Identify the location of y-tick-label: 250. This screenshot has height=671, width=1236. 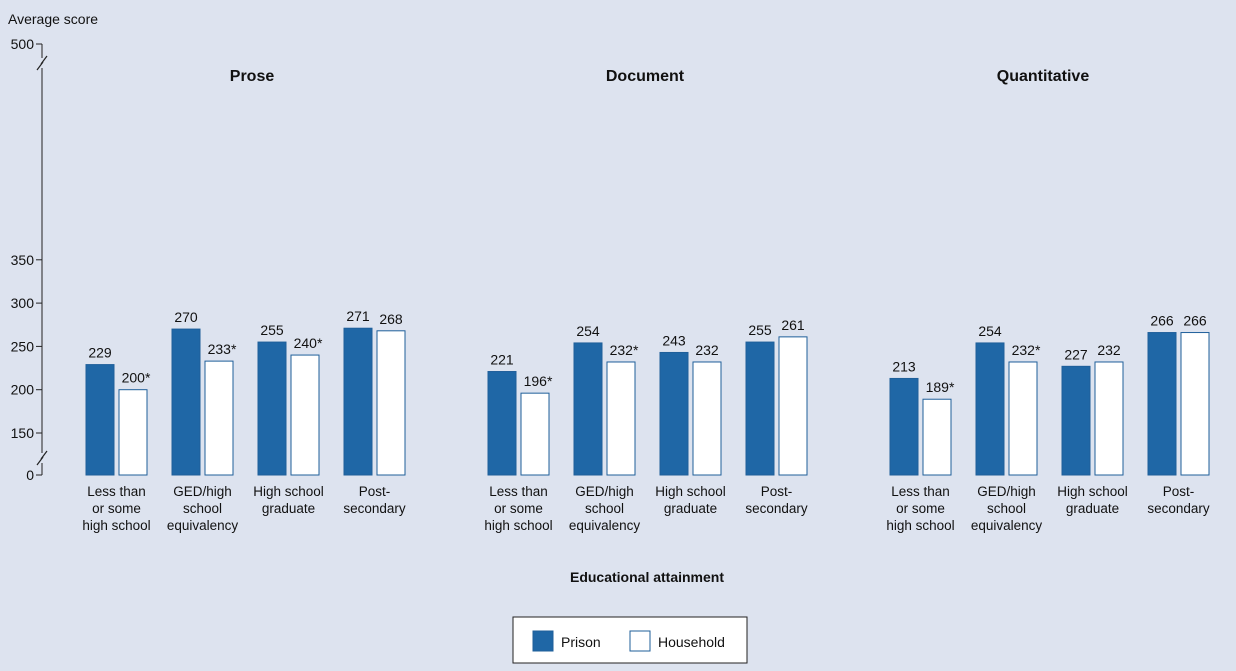
(23, 346).